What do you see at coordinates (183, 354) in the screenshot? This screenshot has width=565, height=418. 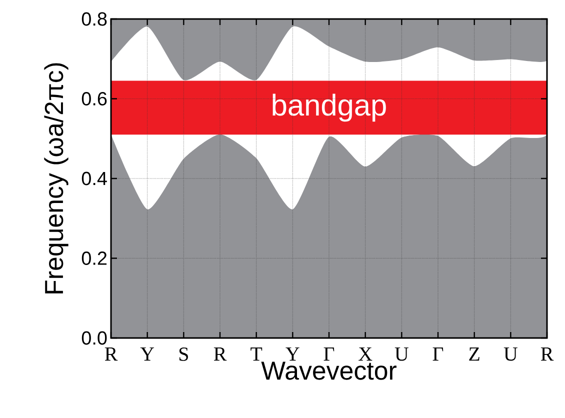 I see `x-tick-label: S` at bounding box center [183, 354].